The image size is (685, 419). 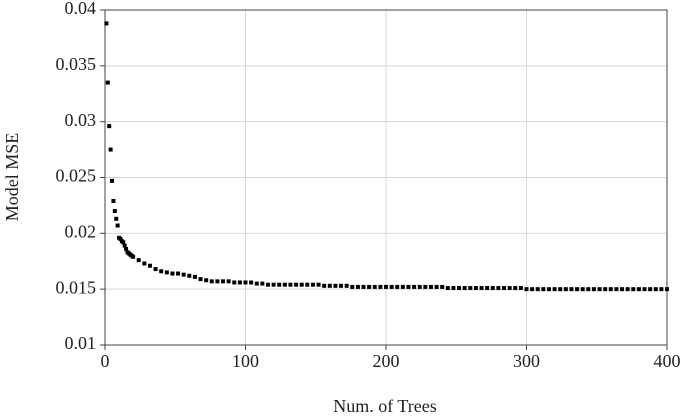 I want to click on x-tick-label: 300, so click(x=526, y=361).